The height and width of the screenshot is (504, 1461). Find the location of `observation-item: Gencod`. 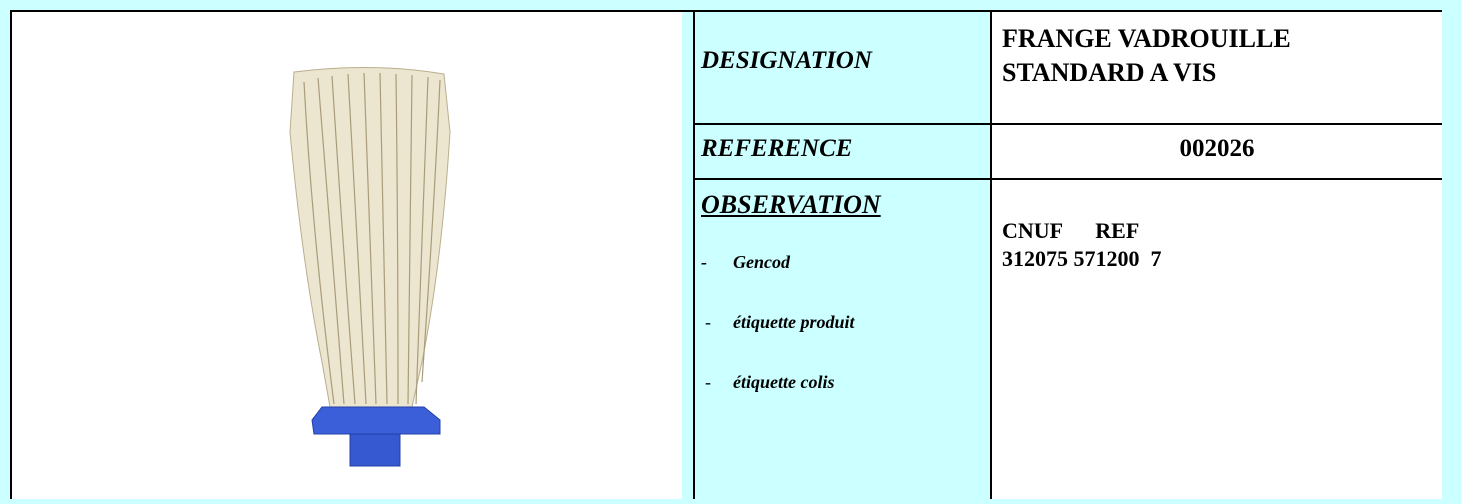

observation-item: Gencod is located at coordinates (761, 262).